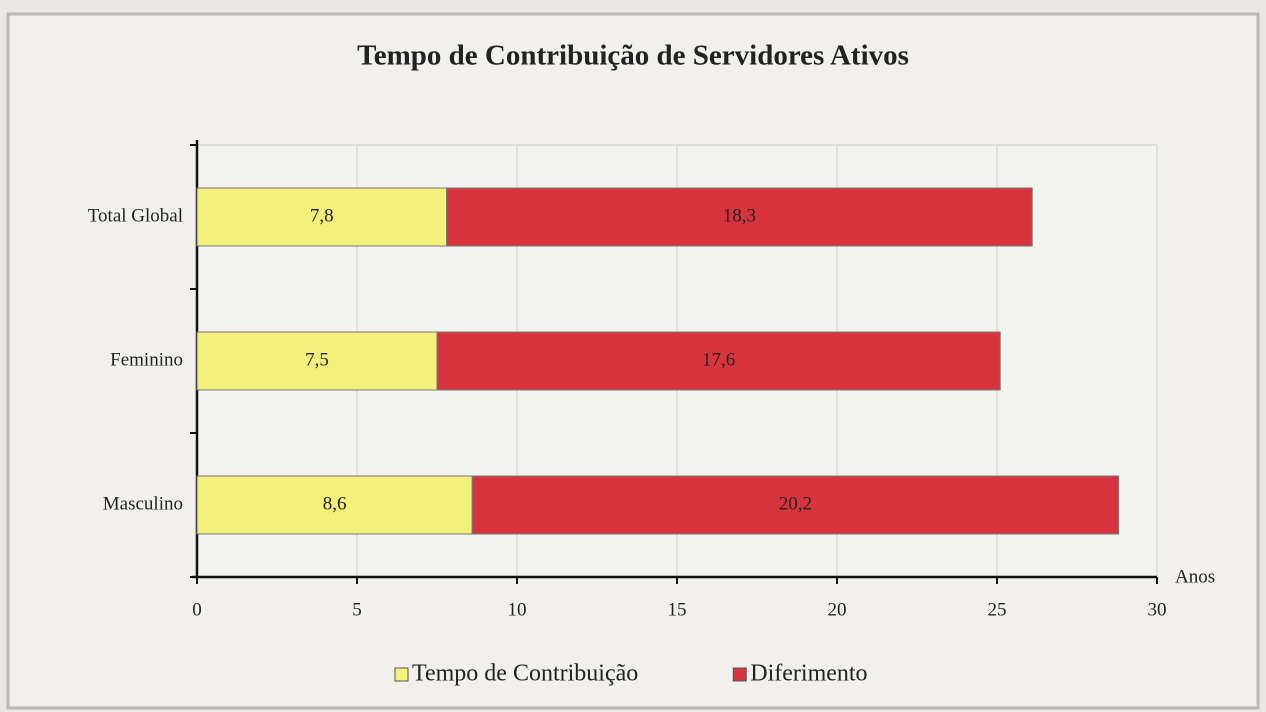 This screenshot has width=1266, height=712. I want to click on y-tick-label: Total Global, so click(135, 215).